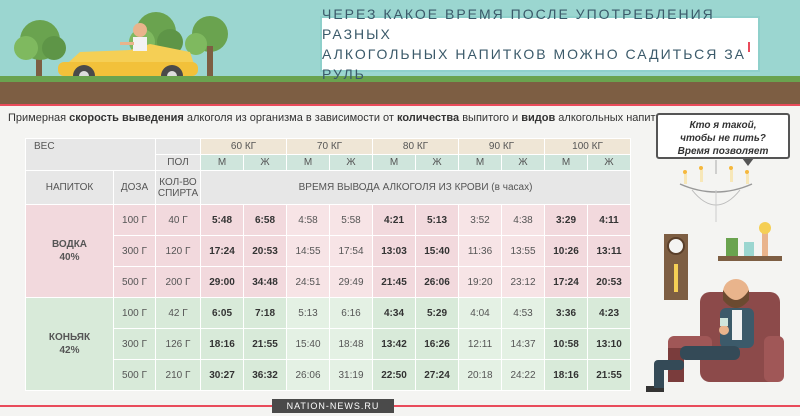 This screenshot has width=800, height=416. Describe the element at coordinates (351, 251) in the screenshot. I see `time-cell: 17:54` at that location.